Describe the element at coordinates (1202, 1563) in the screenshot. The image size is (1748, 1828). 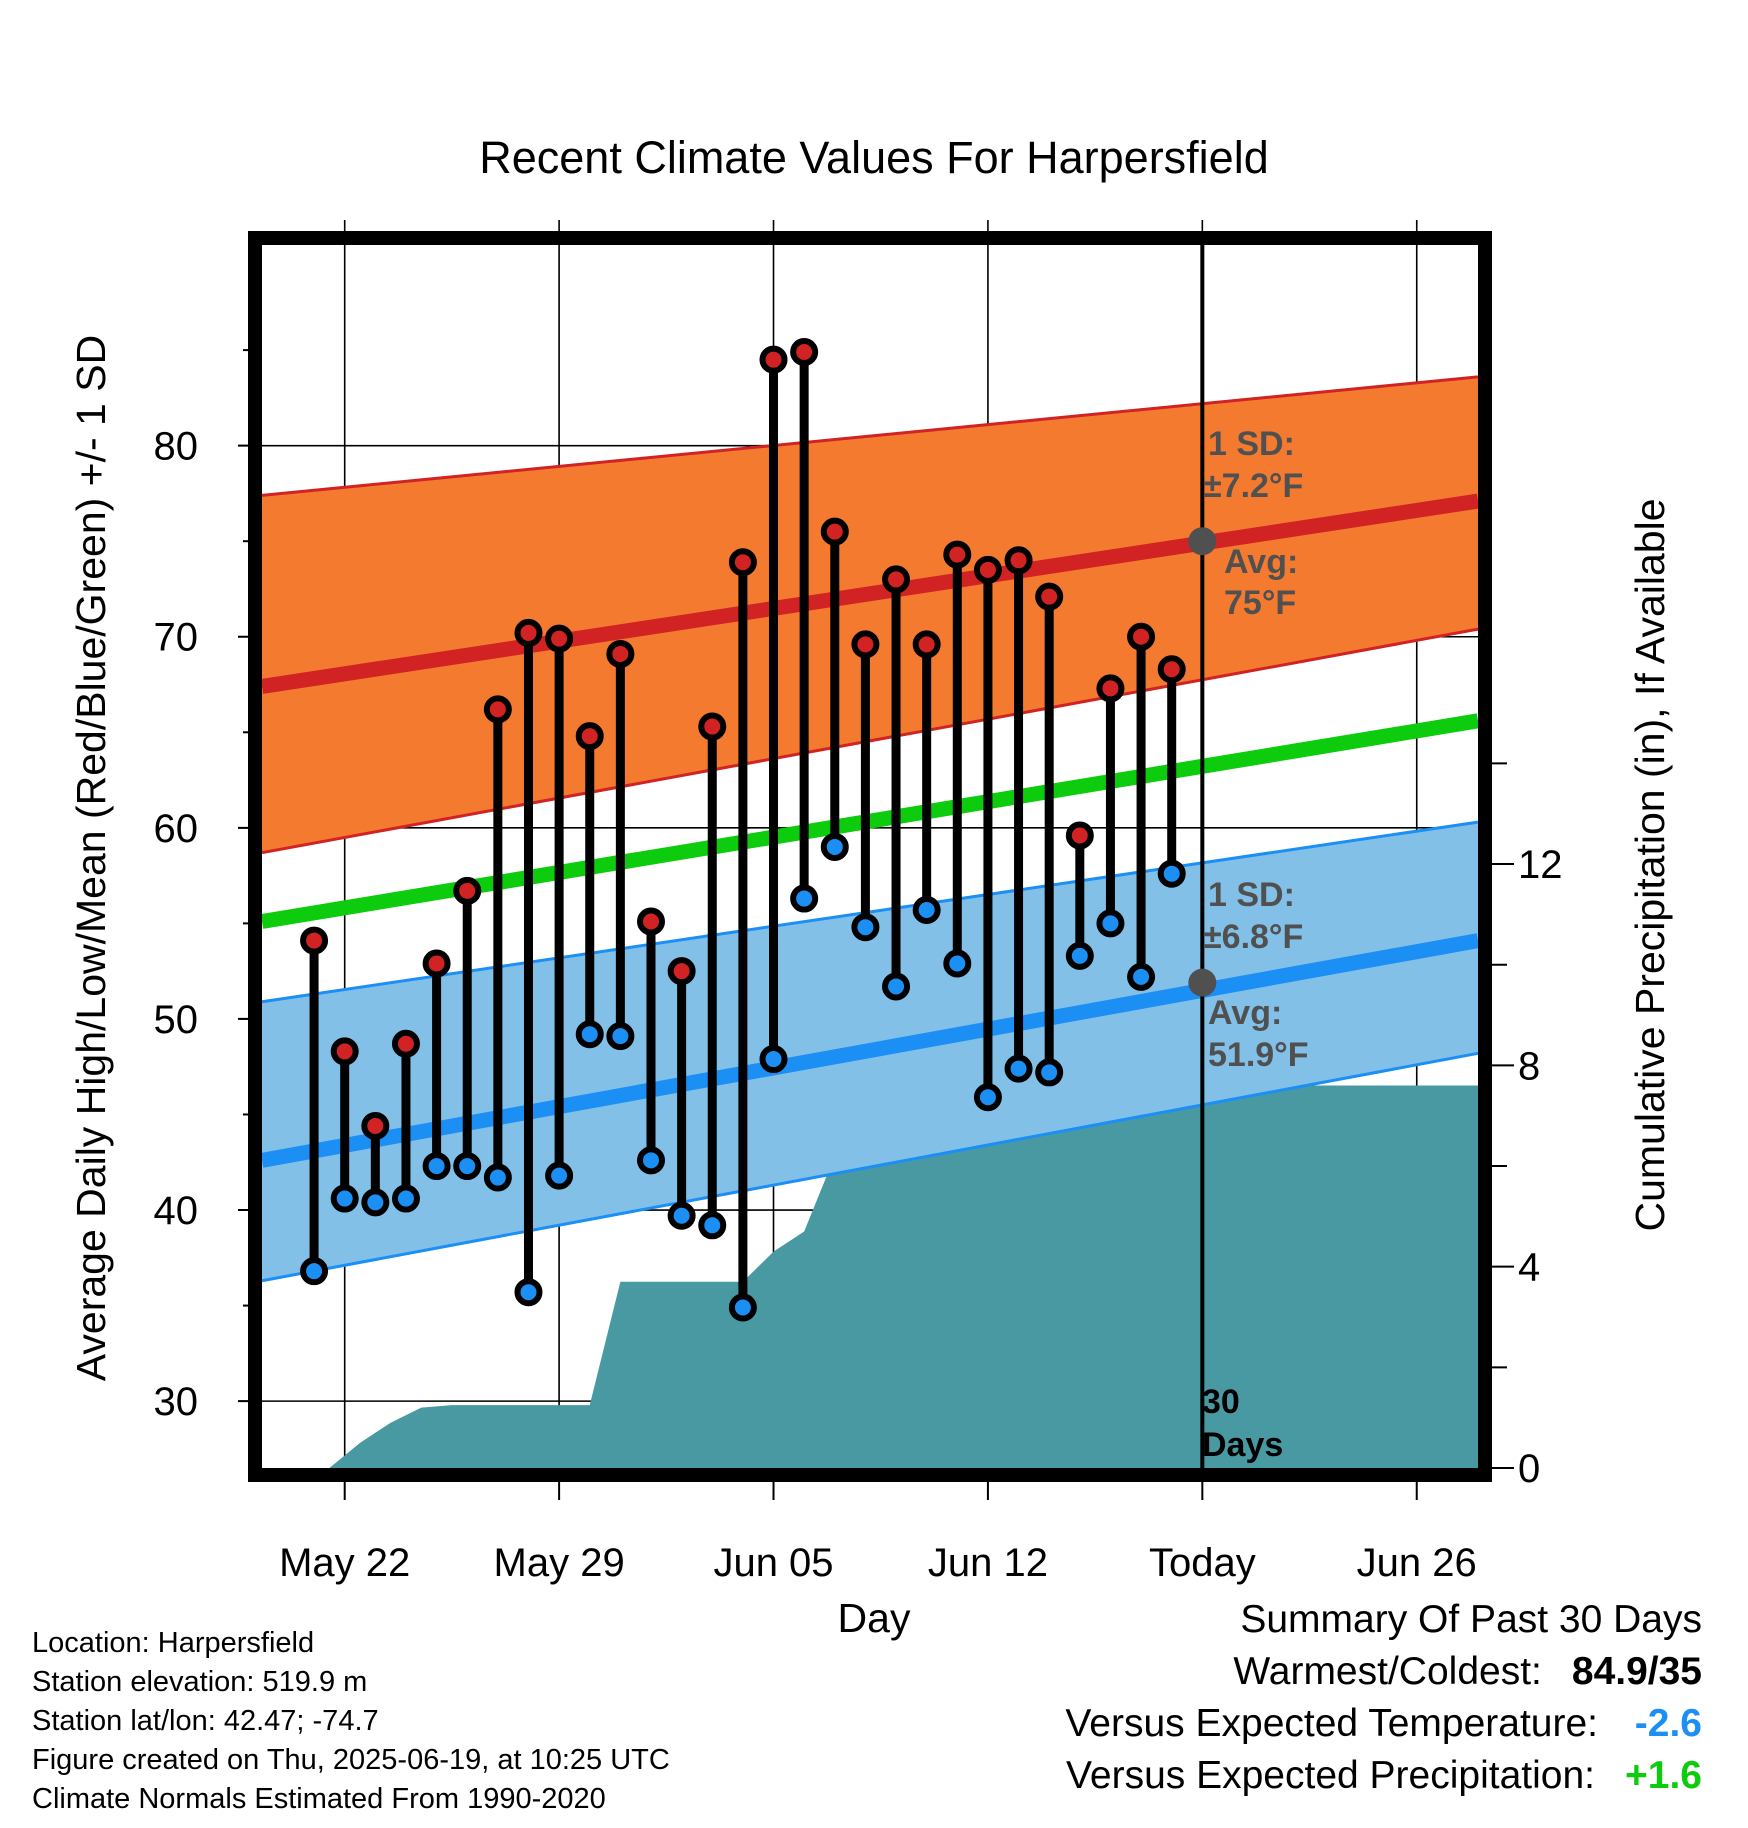
I see `x-tick-label-4: Today` at that location.